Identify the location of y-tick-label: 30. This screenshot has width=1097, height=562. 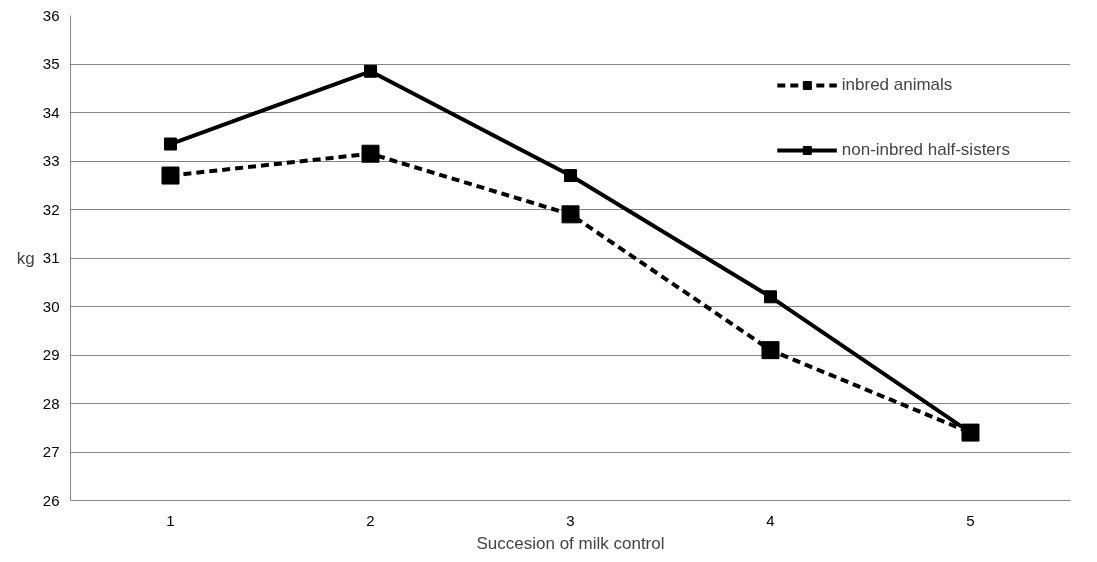
(51, 306).